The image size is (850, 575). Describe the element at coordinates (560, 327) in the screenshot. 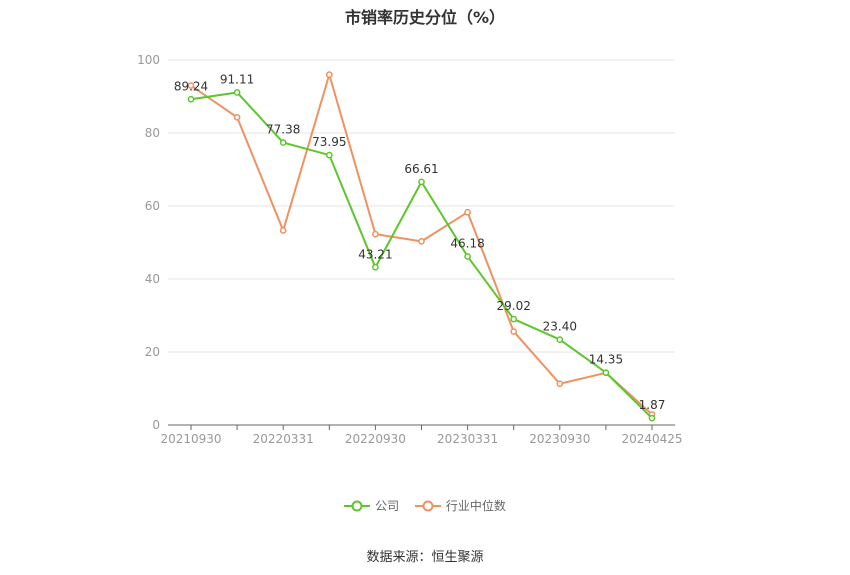

I see `data-label: 23.40` at that location.